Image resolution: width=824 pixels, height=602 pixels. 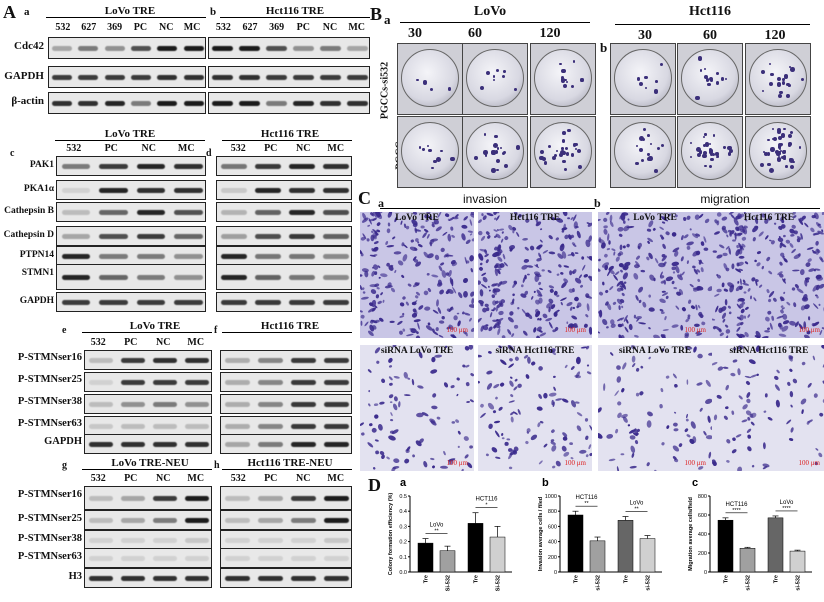 I want to click on dose-label: 30, so click(x=645, y=35).